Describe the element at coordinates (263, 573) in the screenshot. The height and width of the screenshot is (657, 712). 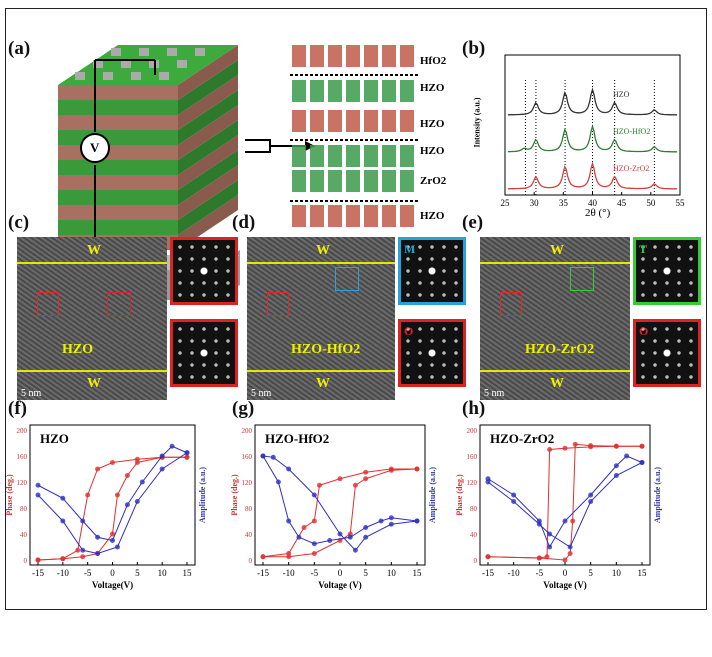
I see `x-tick-label: -15` at that location.